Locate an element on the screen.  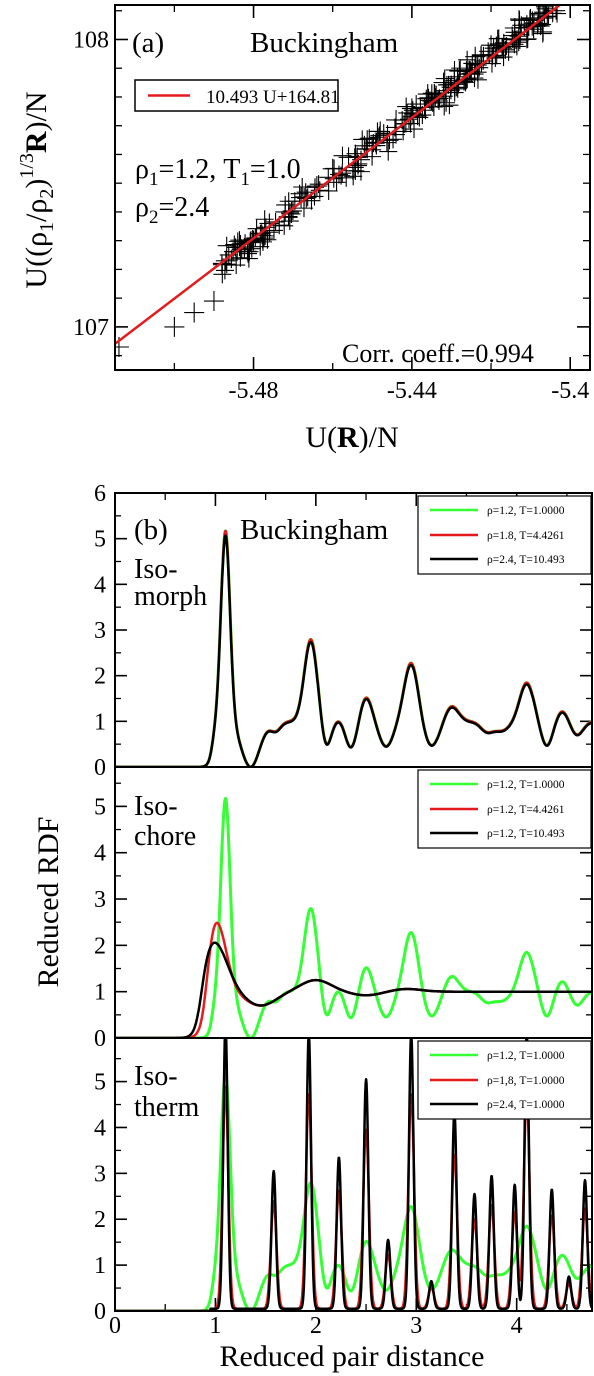
ylabel-a-paren: ) is located at coordinates (36, 184).